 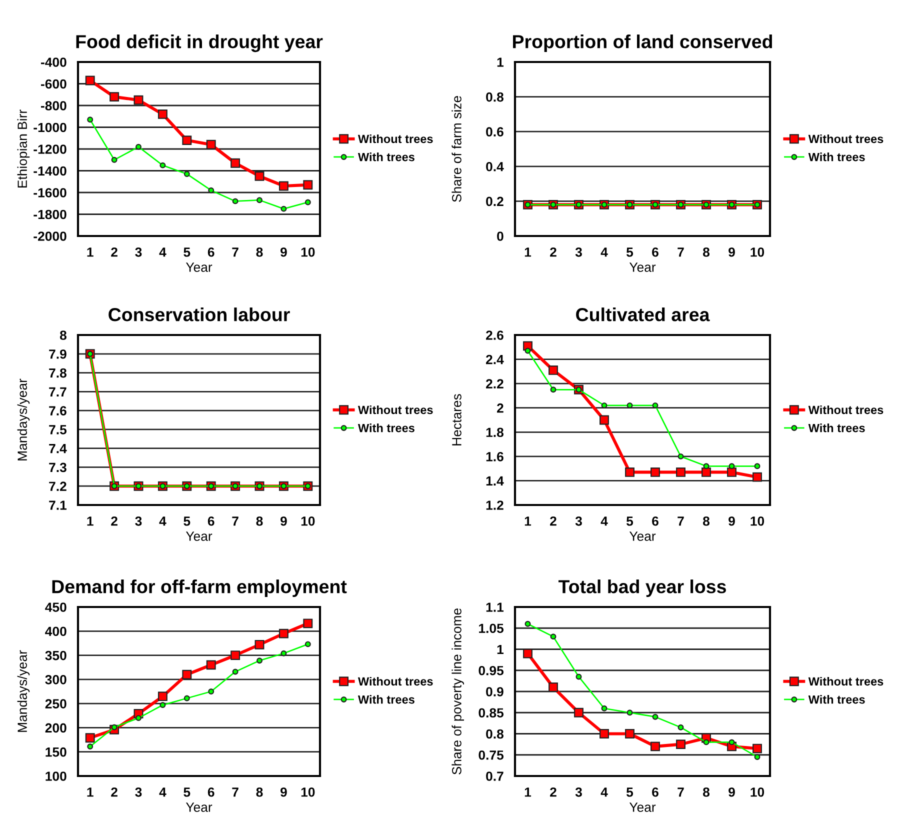 What do you see at coordinates (50, 149) in the screenshot?
I see `y-tick-label: -1200` at bounding box center [50, 149].